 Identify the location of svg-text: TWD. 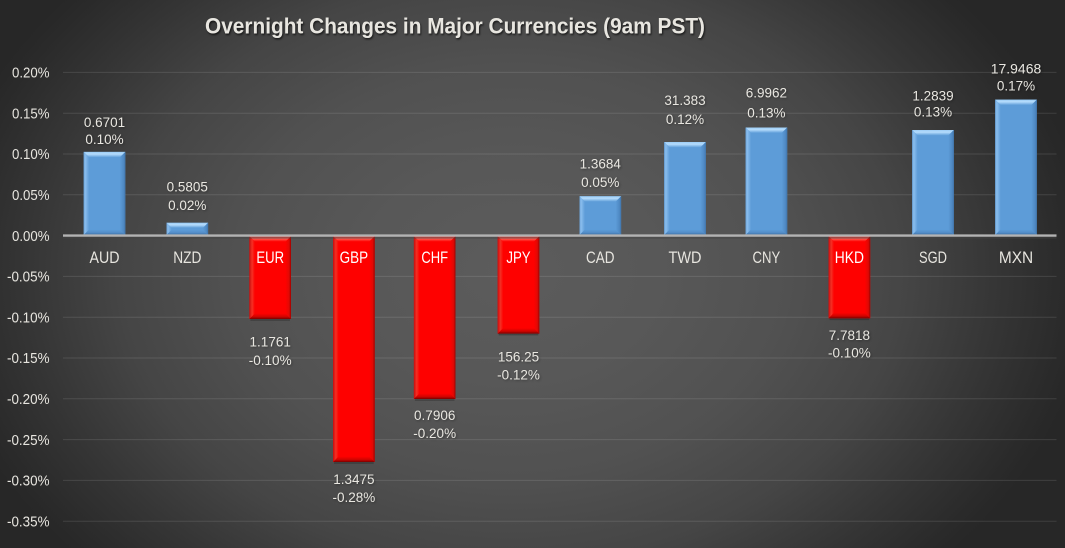
(685, 258).